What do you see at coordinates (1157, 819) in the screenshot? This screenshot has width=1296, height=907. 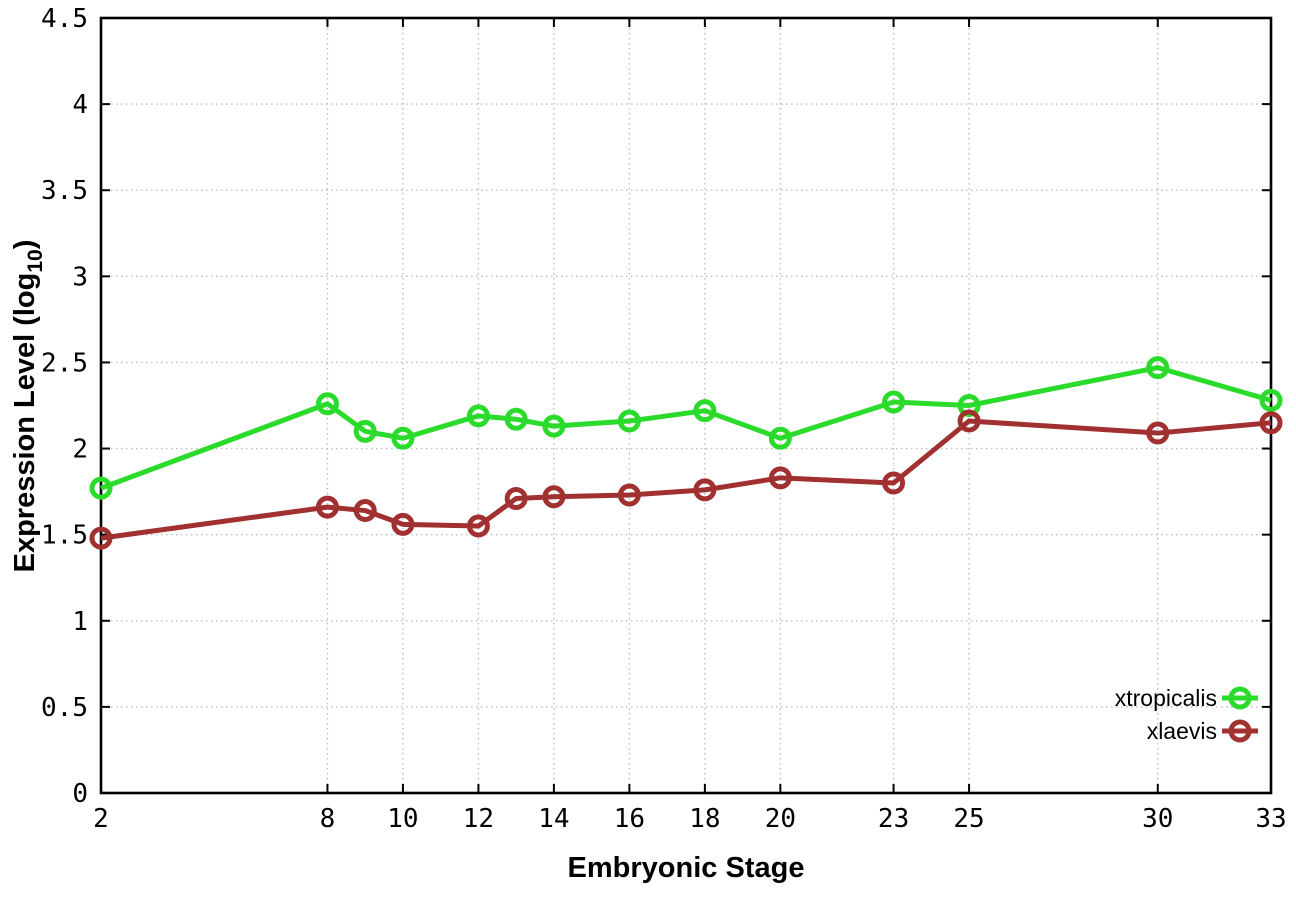 I see `x-tick-label: 30` at bounding box center [1157, 819].